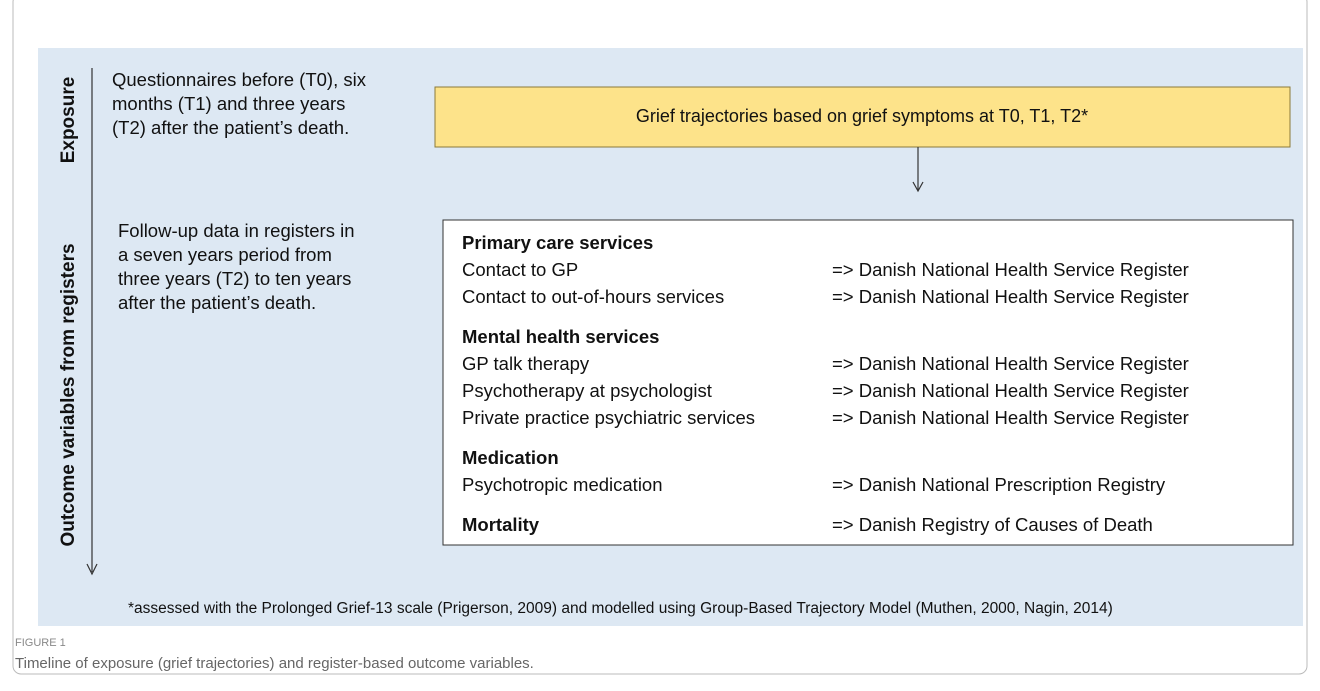 This screenshot has width=1320, height=691. I want to click on exposure-line: Questionnaires before (T0), six, so click(239, 79).